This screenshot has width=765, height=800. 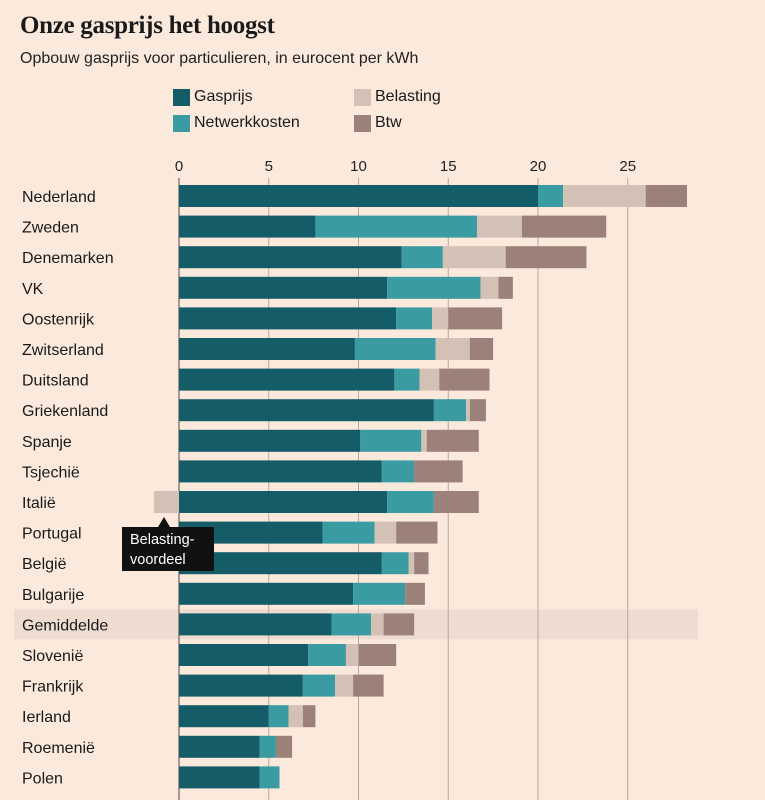 I want to click on callout-line-1: Belasting-, so click(x=162, y=540).